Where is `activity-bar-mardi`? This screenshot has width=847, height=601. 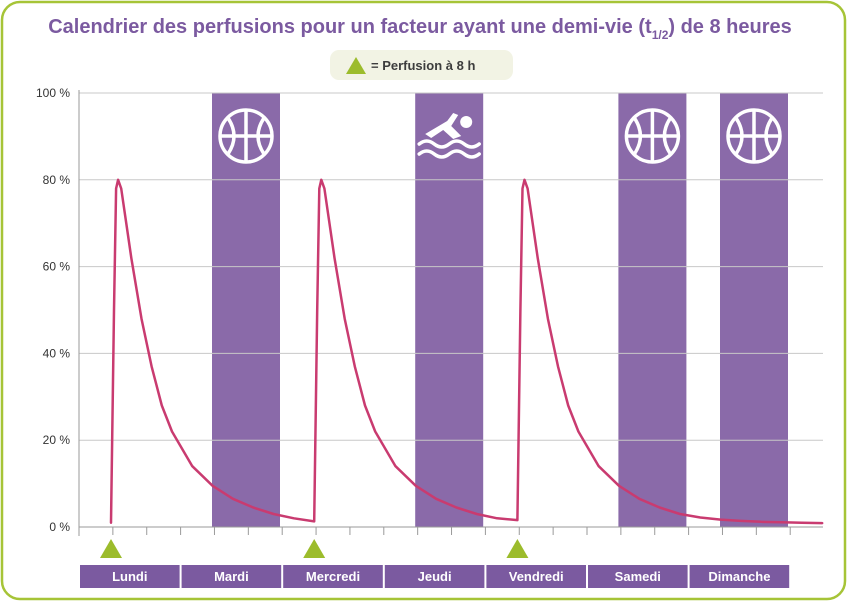 activity-bar-mardi is located at coordinates (246, 310).